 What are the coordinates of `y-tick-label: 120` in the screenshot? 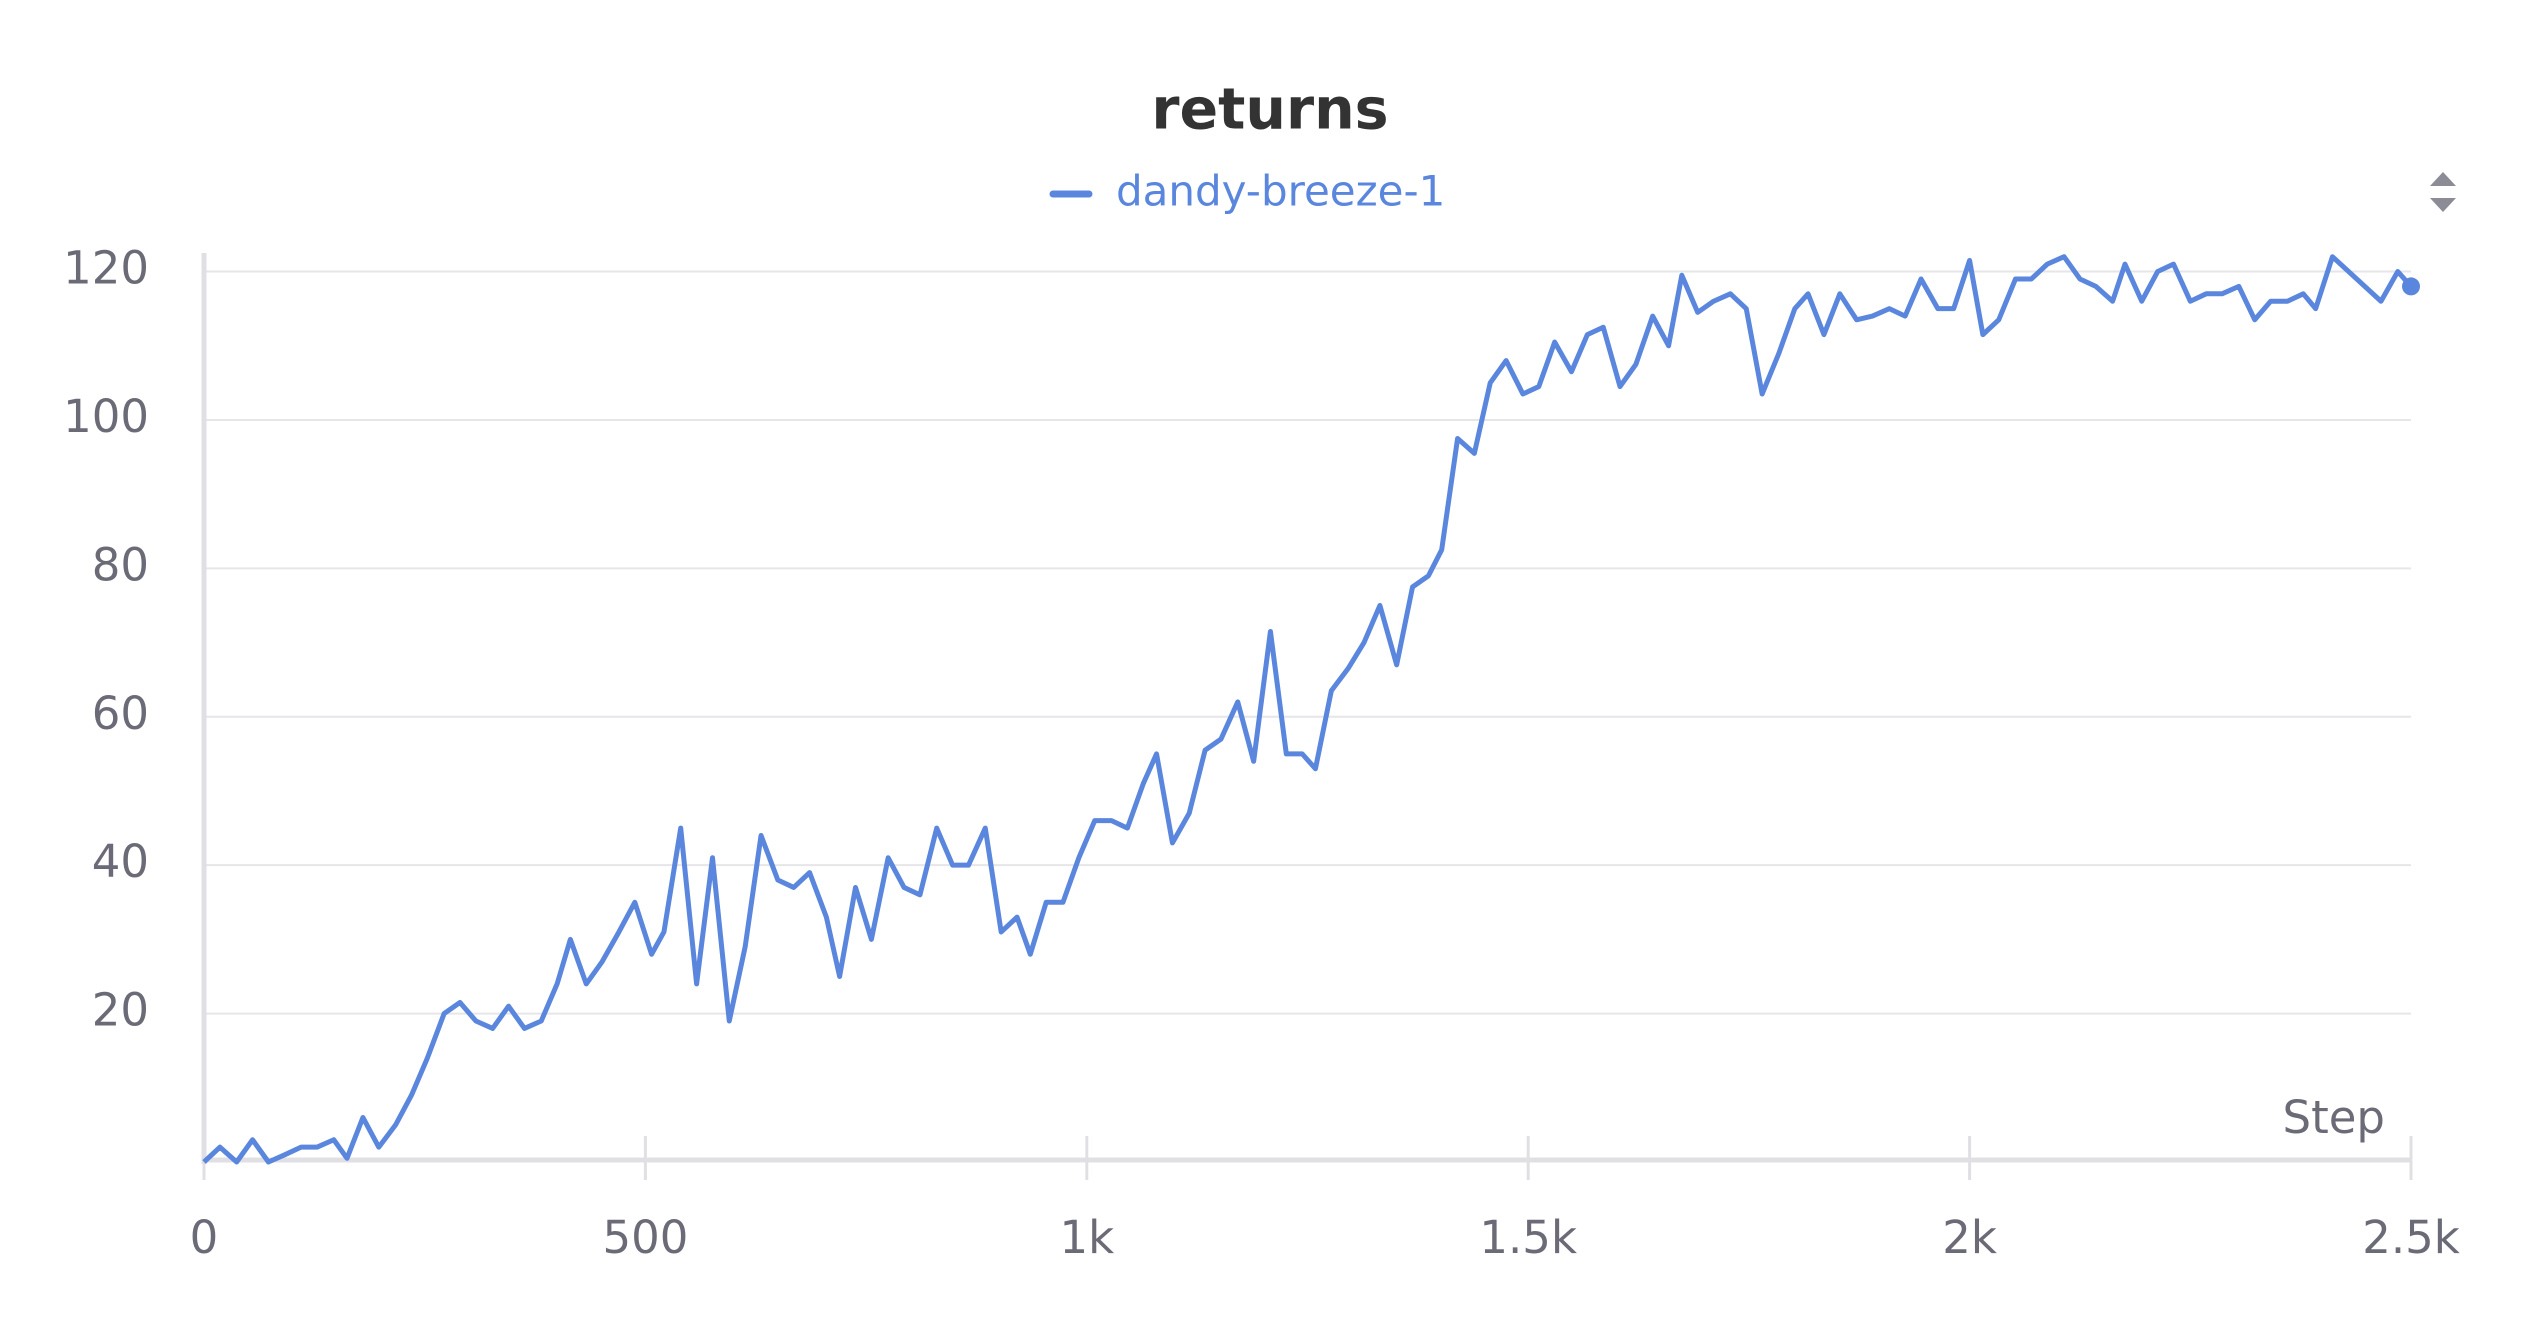 It's located at (106, 268).